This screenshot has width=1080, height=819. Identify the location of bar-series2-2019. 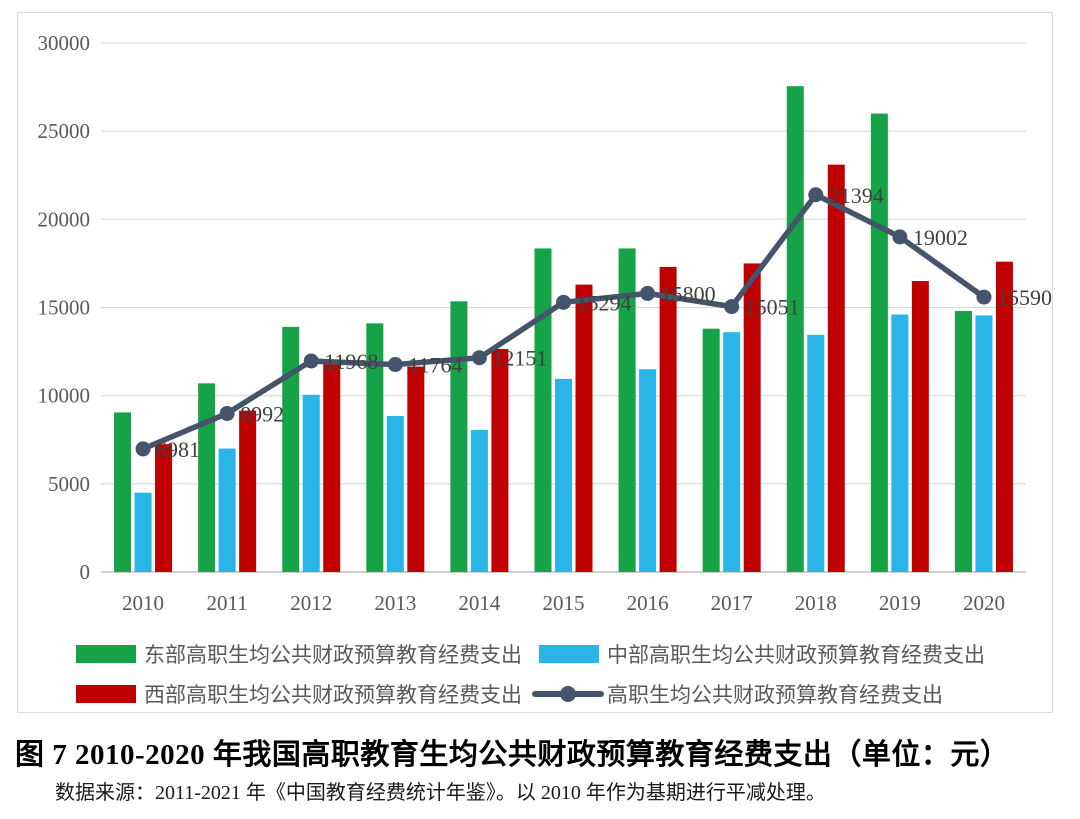
(920, 426).